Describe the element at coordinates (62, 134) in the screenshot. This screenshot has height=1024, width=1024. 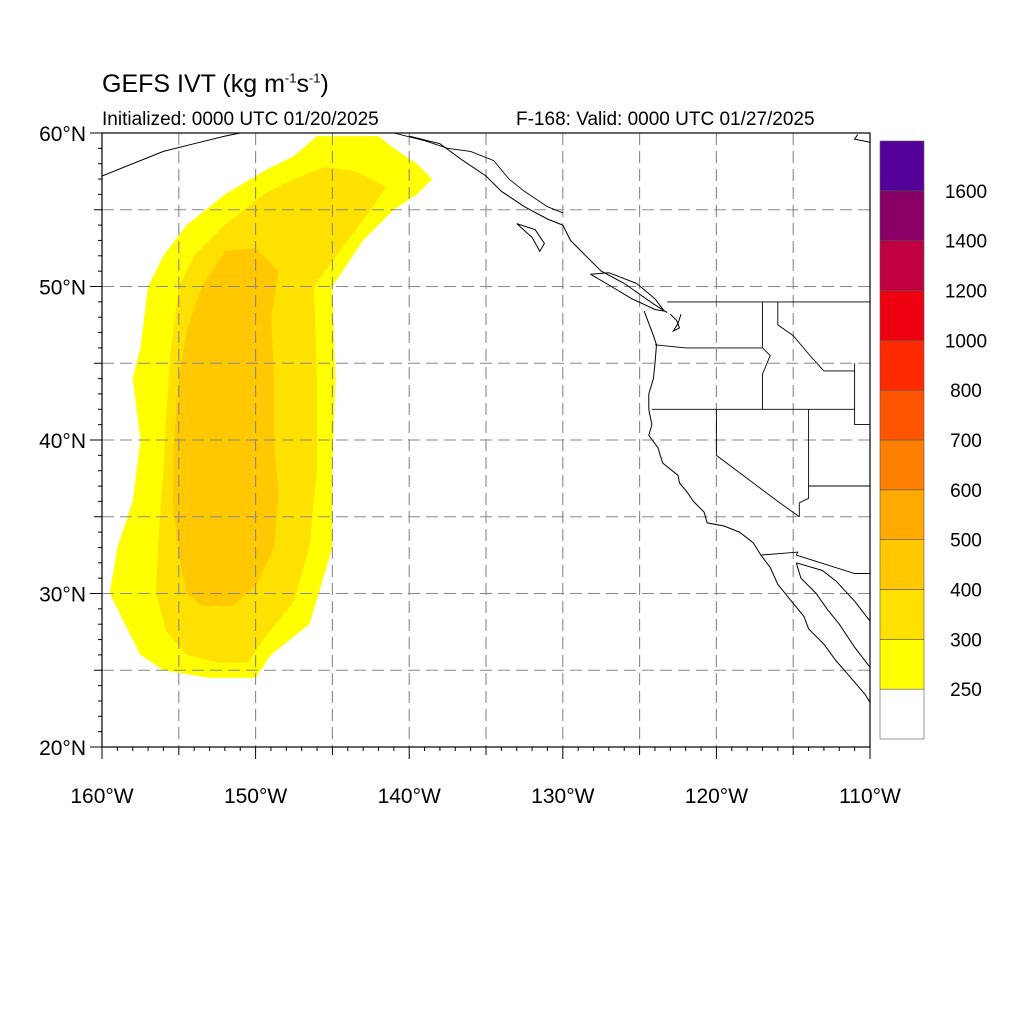
I see `lat-label: 60°N` at that location.